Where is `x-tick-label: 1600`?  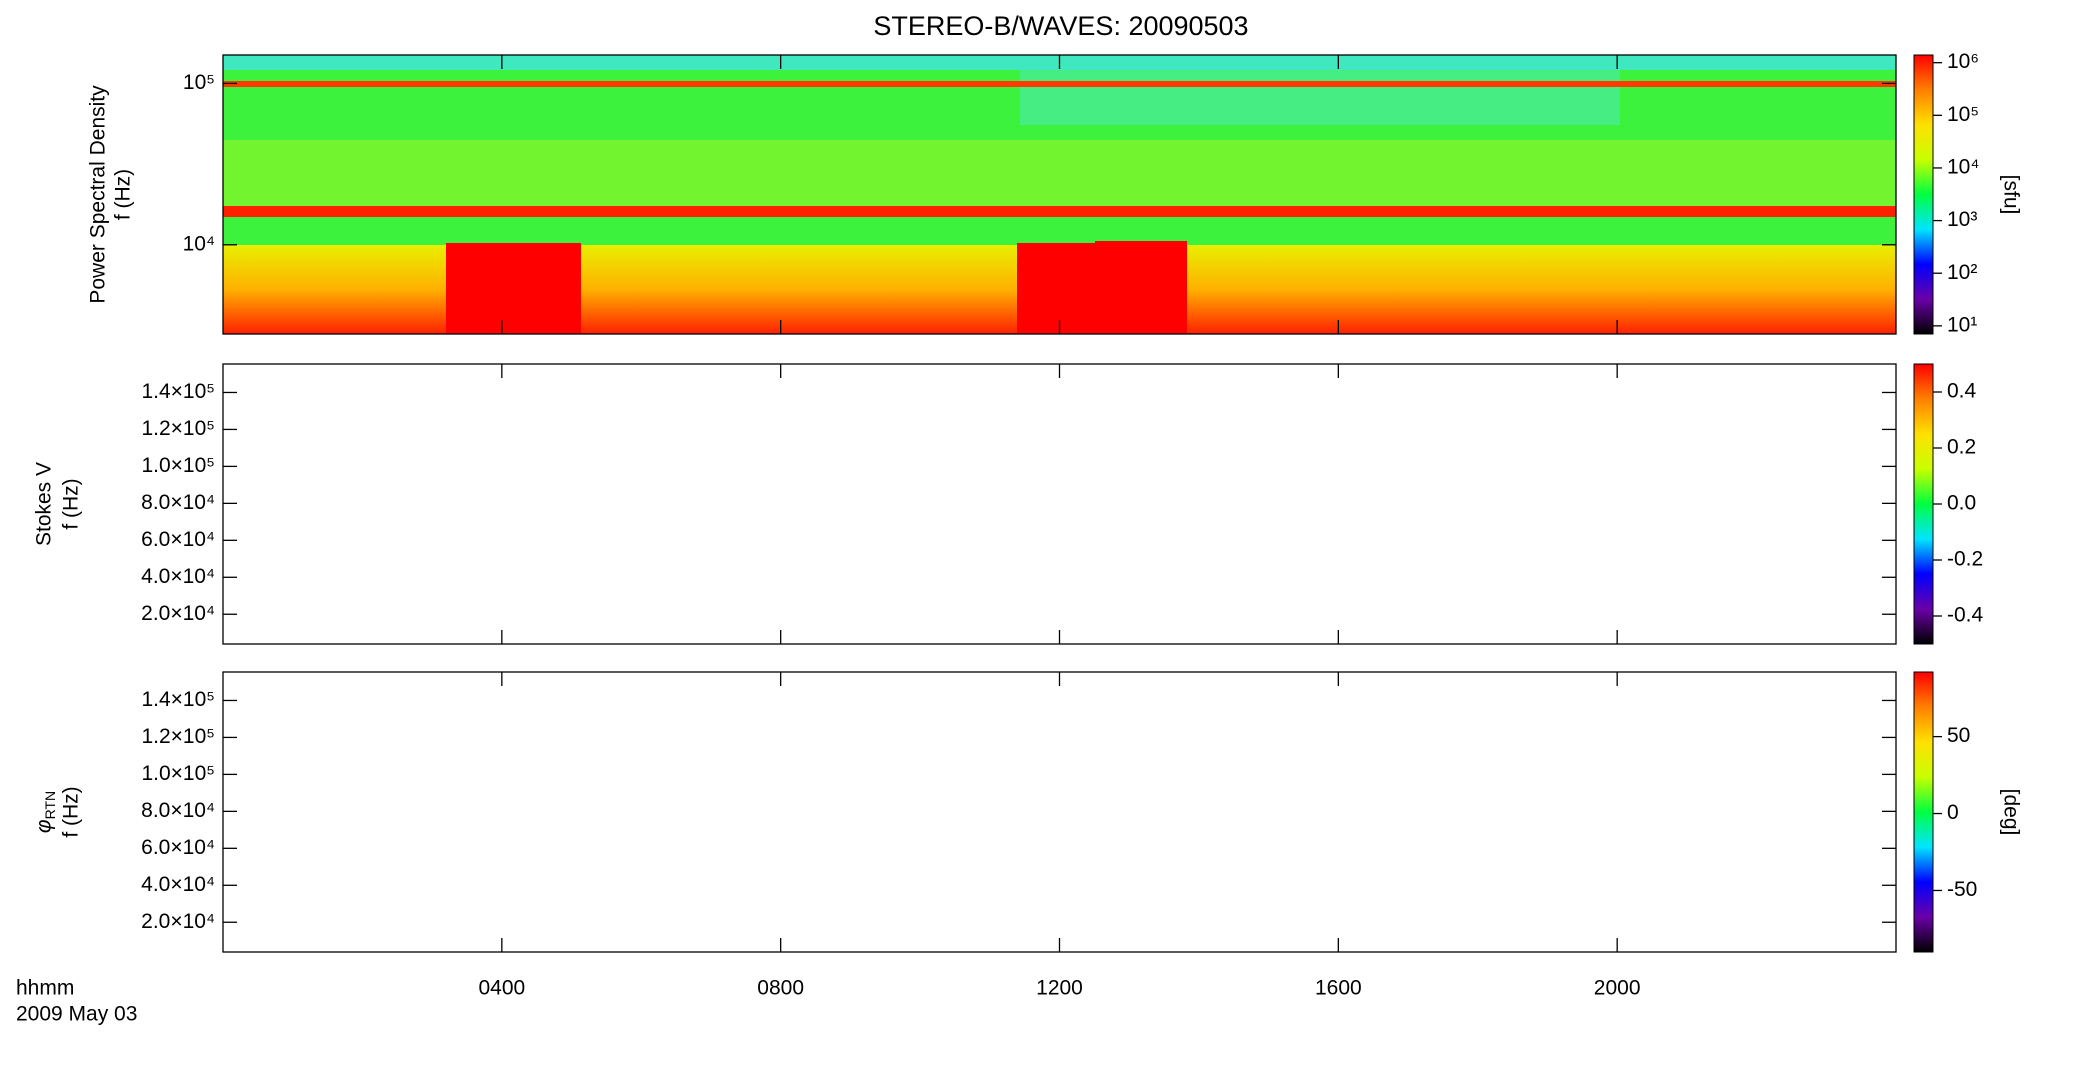 x-tick-label: 1600 is located at coordinates (1338, 988).